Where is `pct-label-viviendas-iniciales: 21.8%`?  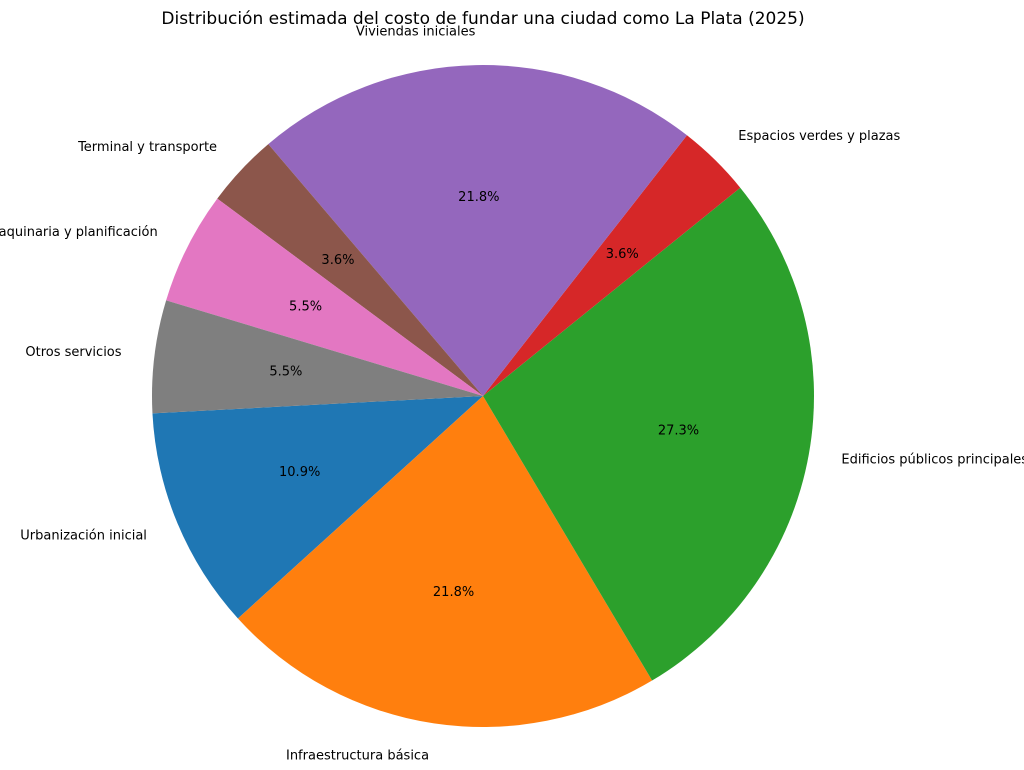
pct-label-viviendas-iniciales: 21.8% is located at coordinates (478, 197).